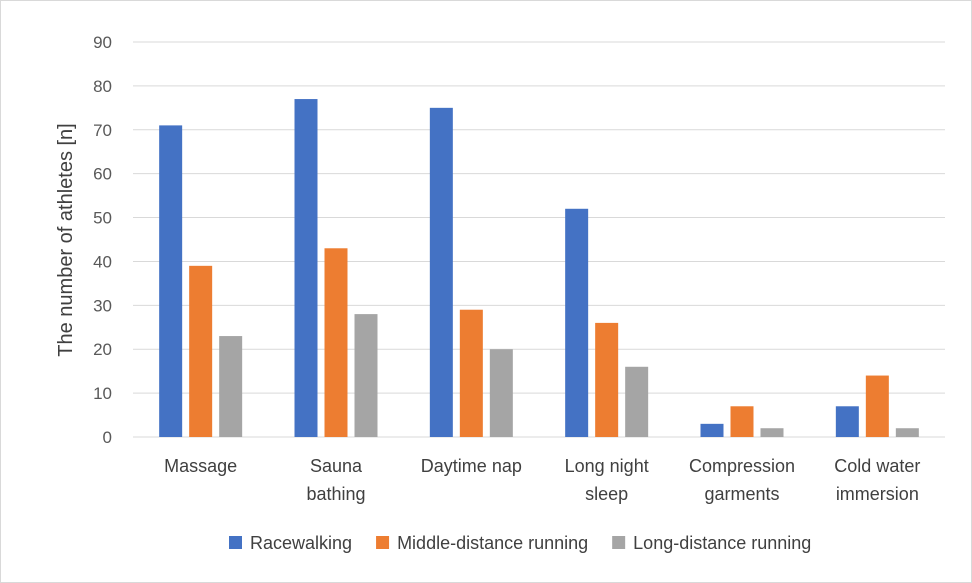 The image size is (972, 583). What do you see at coordinates (742, 480) in the screenshot?
I see `x-category-label: Compression garments` at bounding box center [742, 480].